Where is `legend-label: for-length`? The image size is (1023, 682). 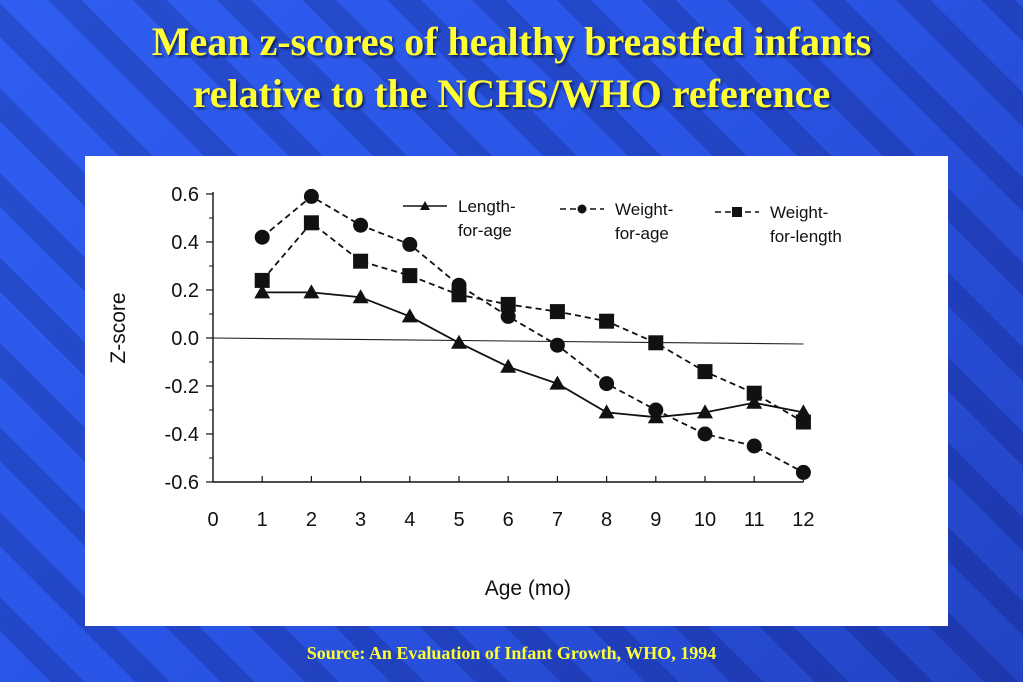 legend-label: for-length is located at coordinates (806, 236).